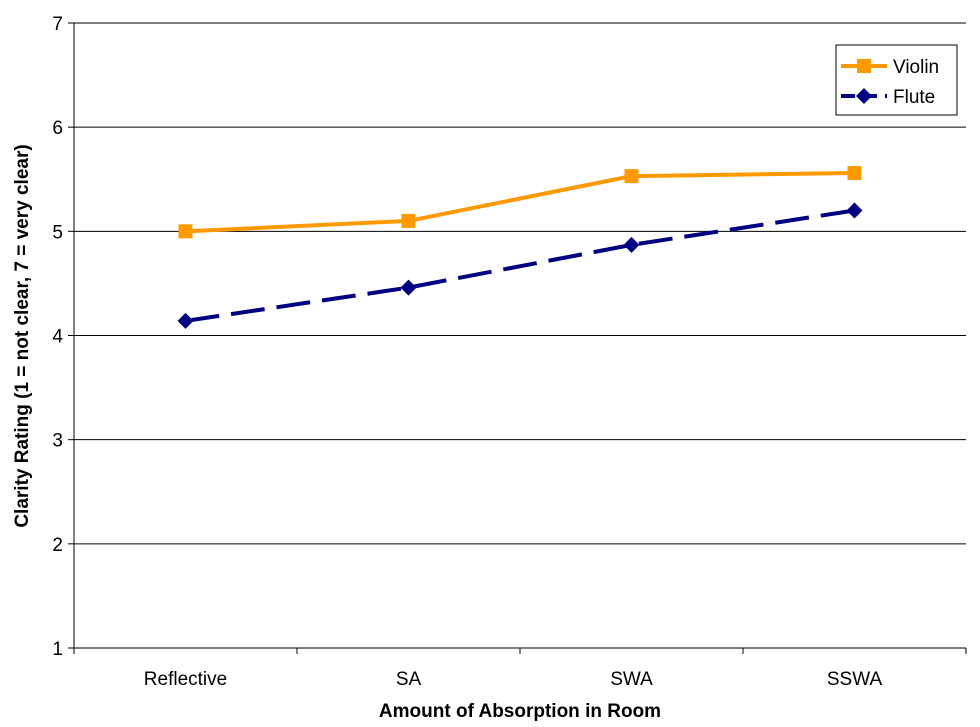  Describe the element at coordinates (57, 649) in the screenshot. I see `y-tick-label: 1` at that location.